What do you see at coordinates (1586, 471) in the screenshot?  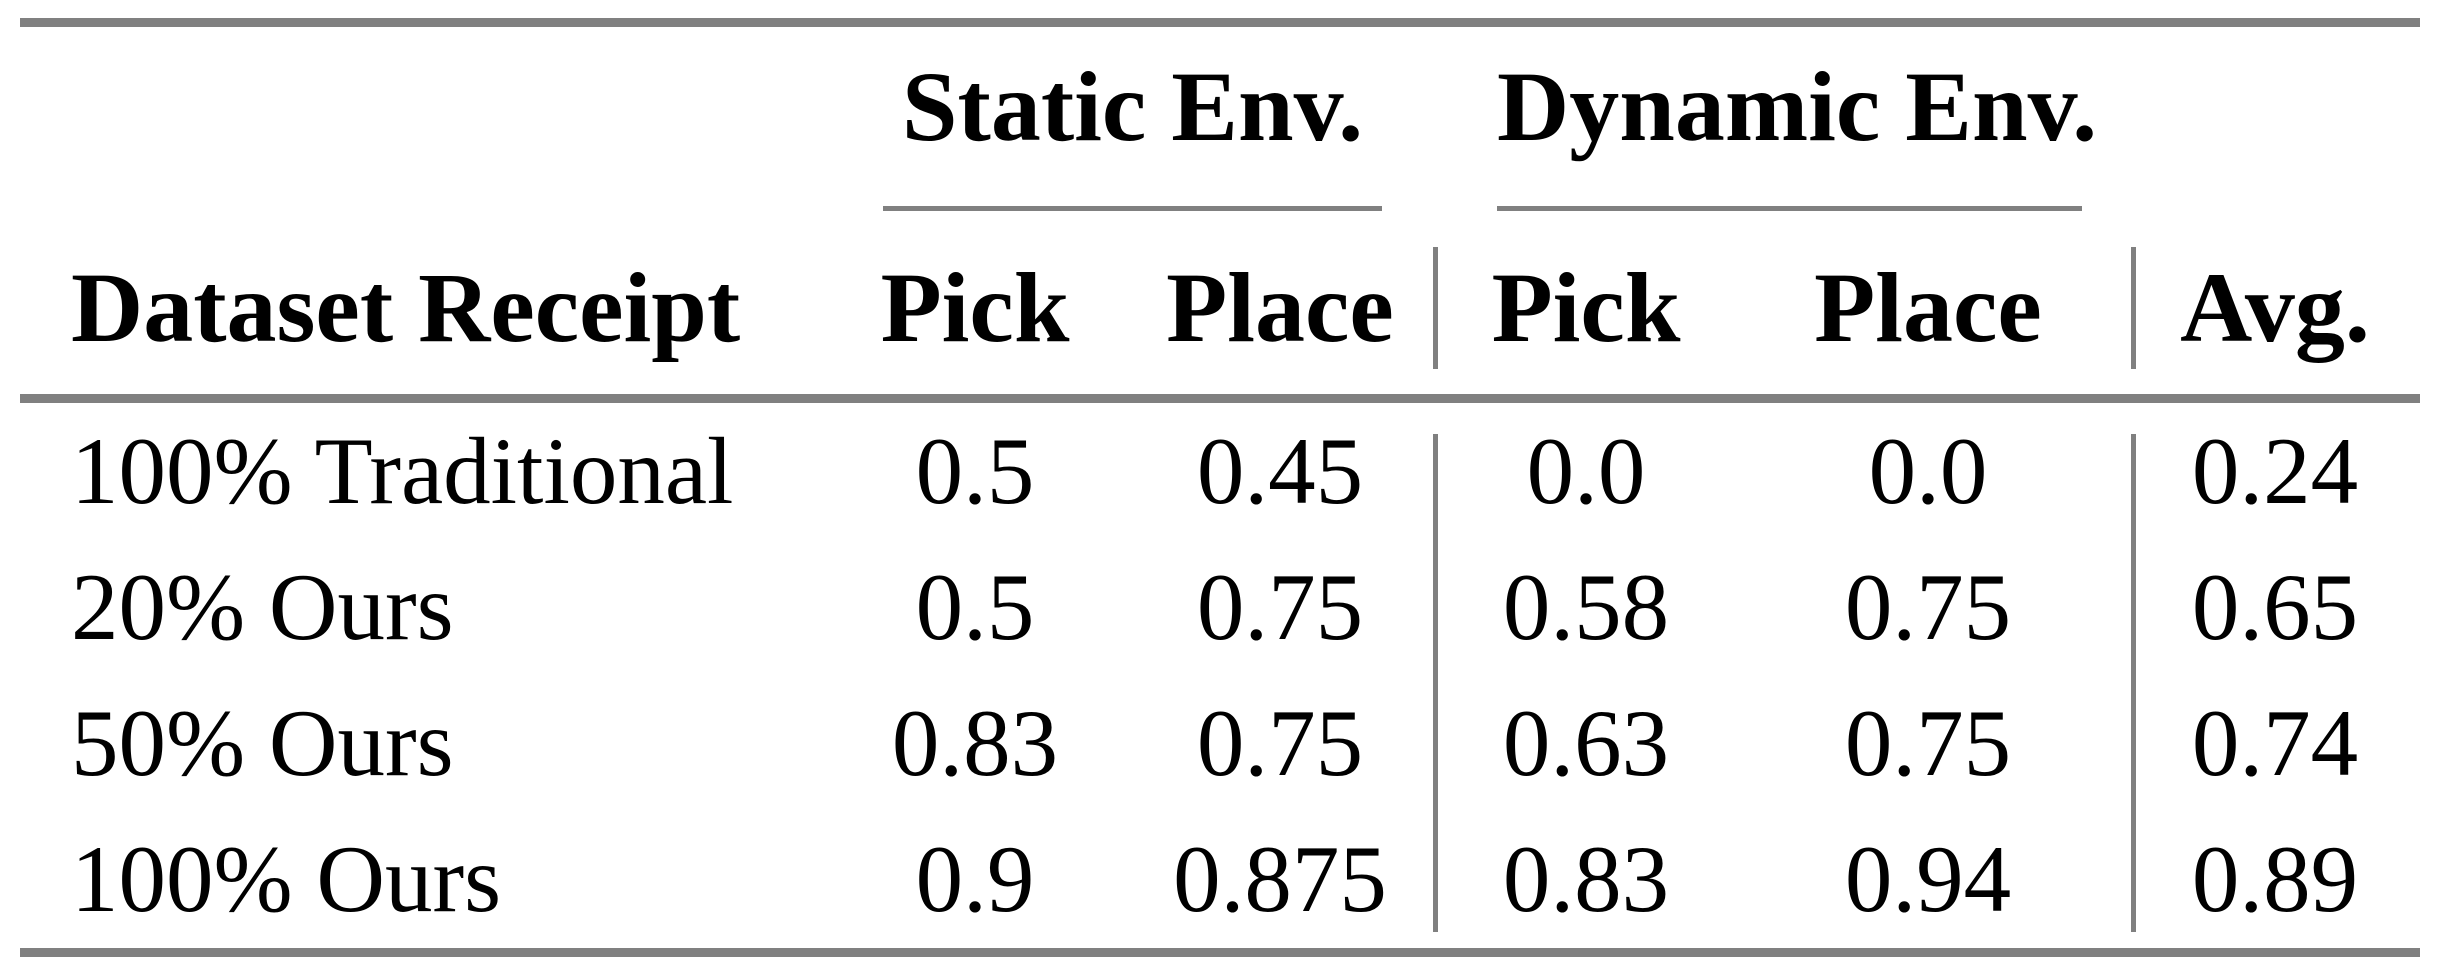 I see `cell-dynamic-pick: 0.0` at bounding box center [1586, 471].